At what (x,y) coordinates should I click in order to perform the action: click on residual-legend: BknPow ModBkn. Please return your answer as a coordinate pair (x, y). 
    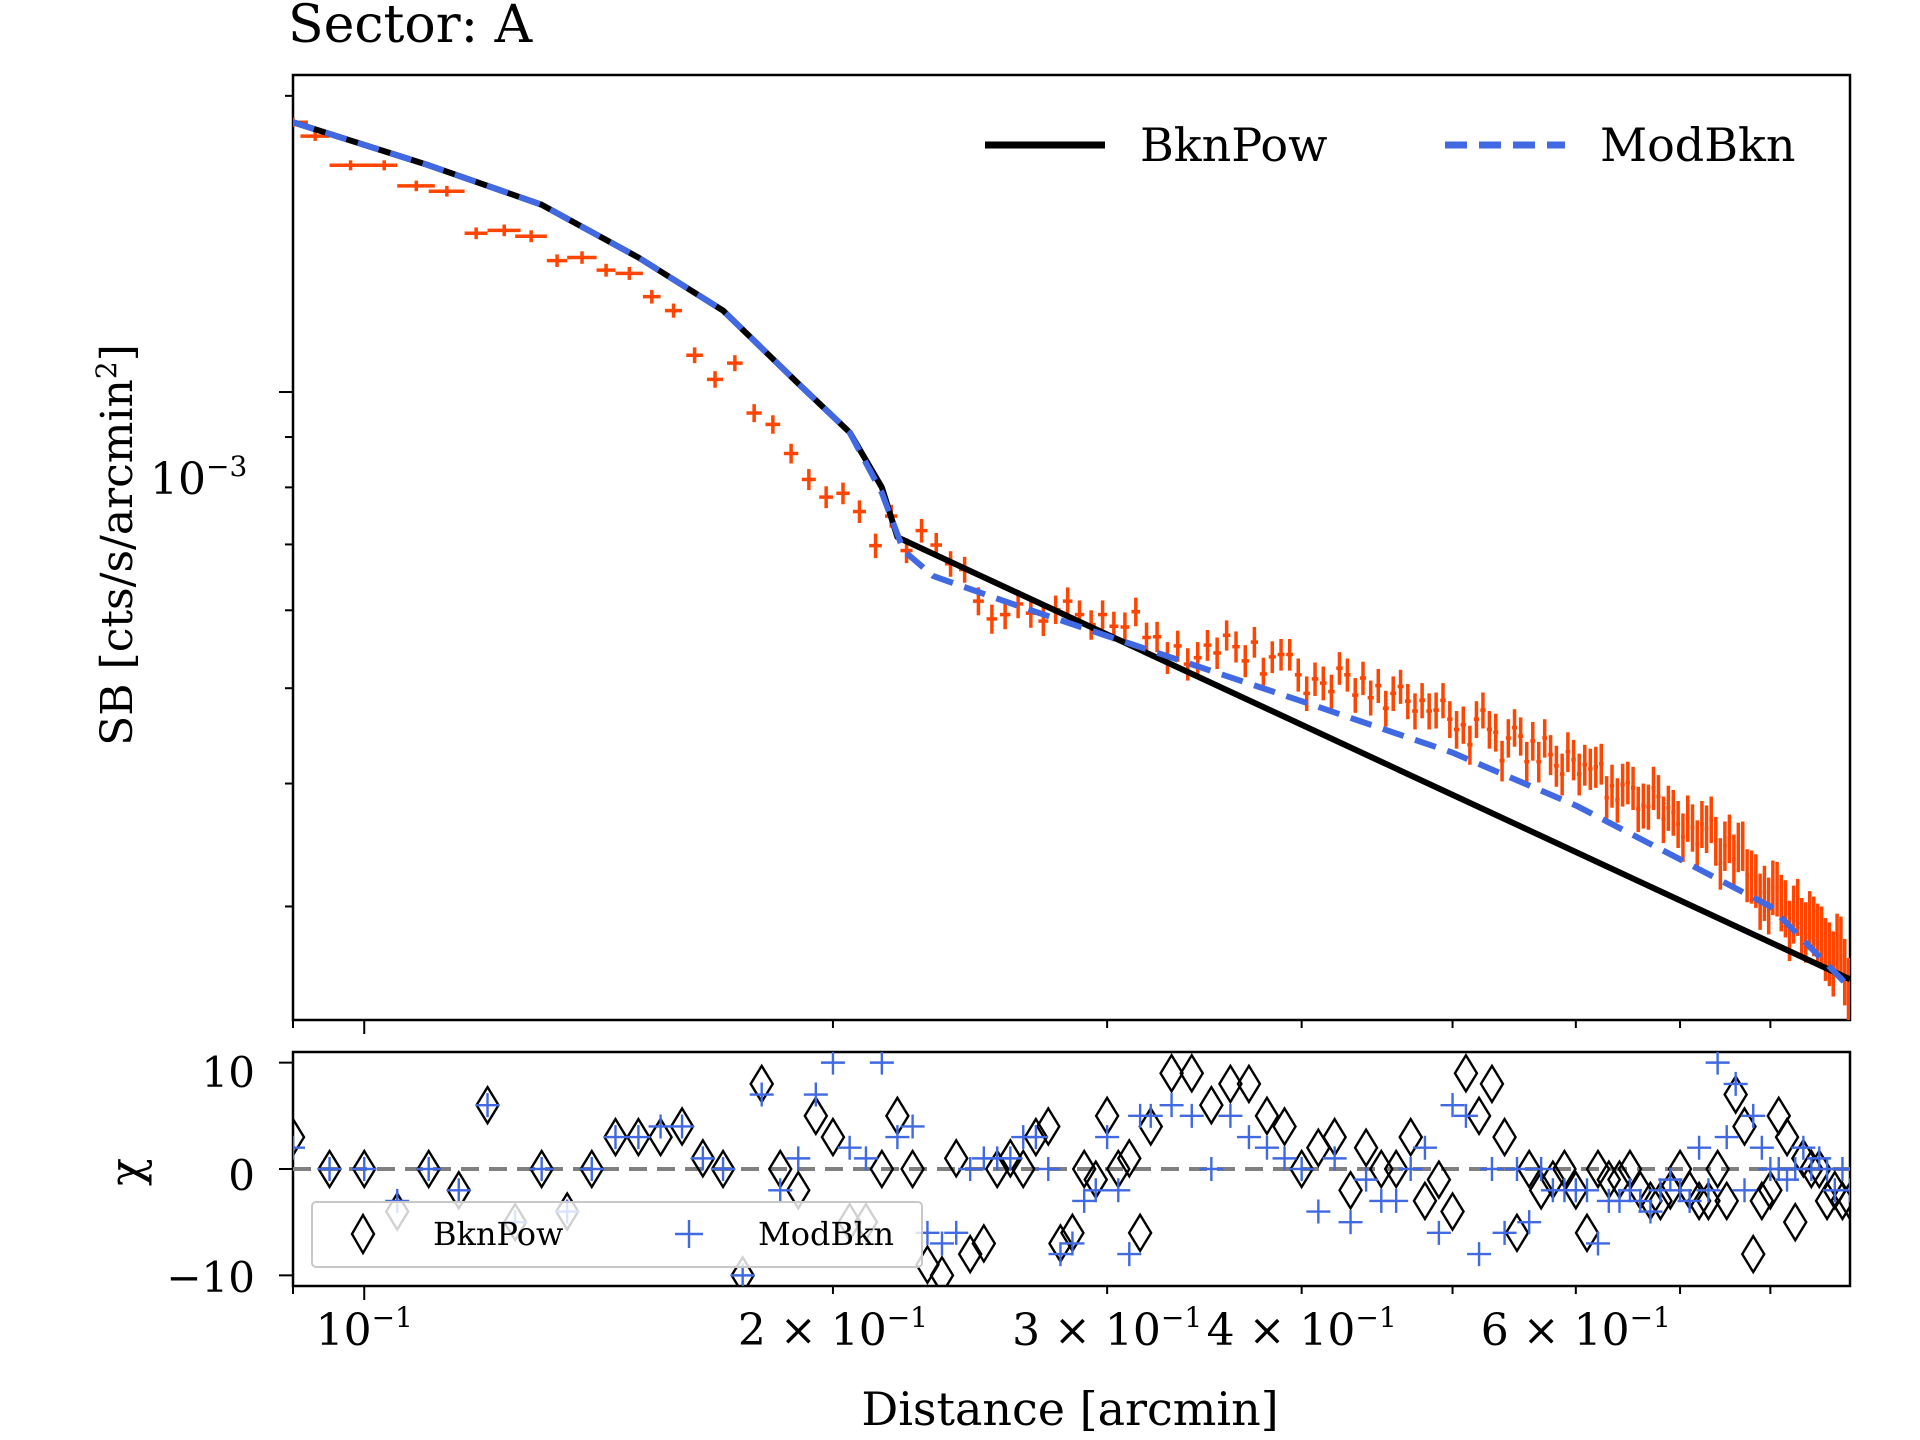
    Looking at the image, I should click on (617, 1234).